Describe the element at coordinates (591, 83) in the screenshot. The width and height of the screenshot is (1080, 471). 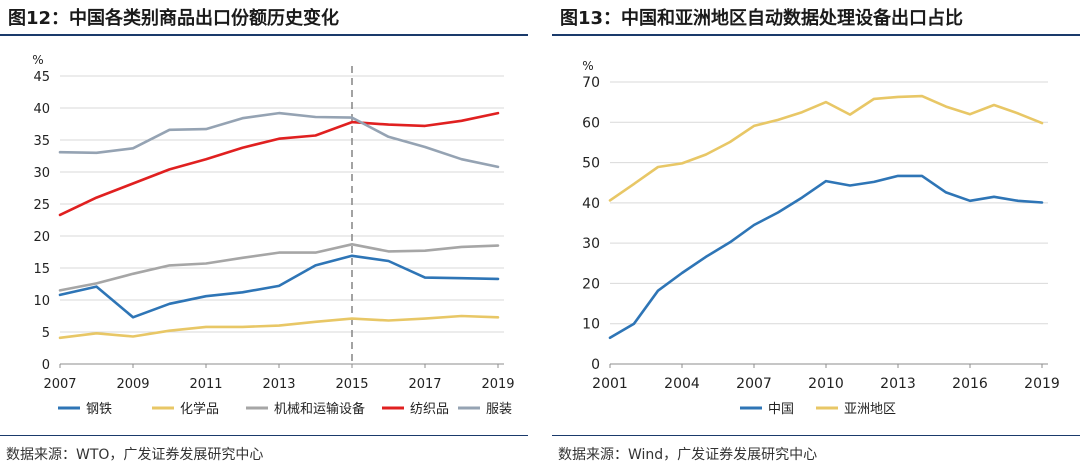
I see `y-tick-label: 70` at that location.